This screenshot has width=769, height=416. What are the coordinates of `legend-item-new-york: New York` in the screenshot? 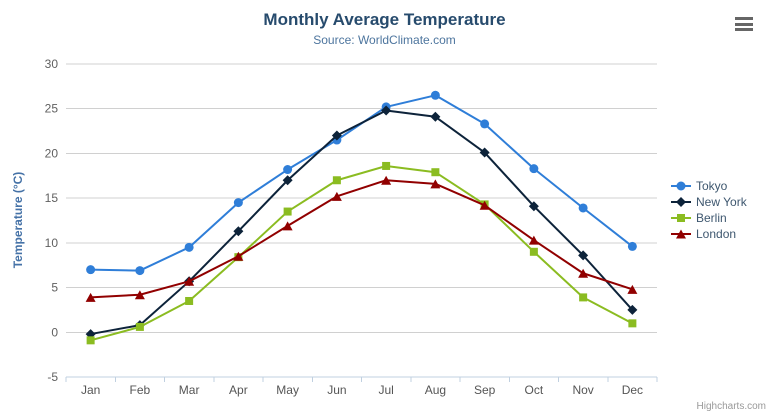 It's located at (709, 202).